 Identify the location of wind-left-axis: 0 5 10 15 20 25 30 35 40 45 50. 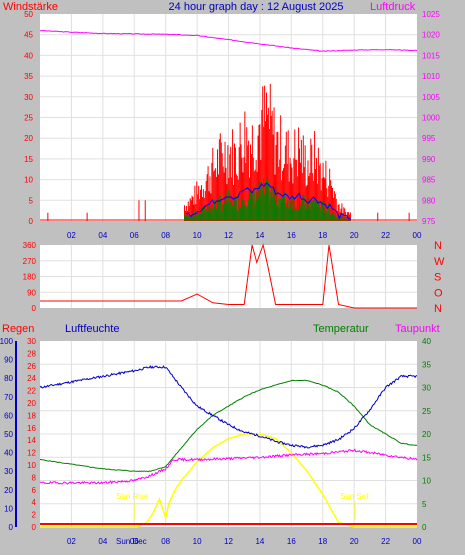
(28, 118).